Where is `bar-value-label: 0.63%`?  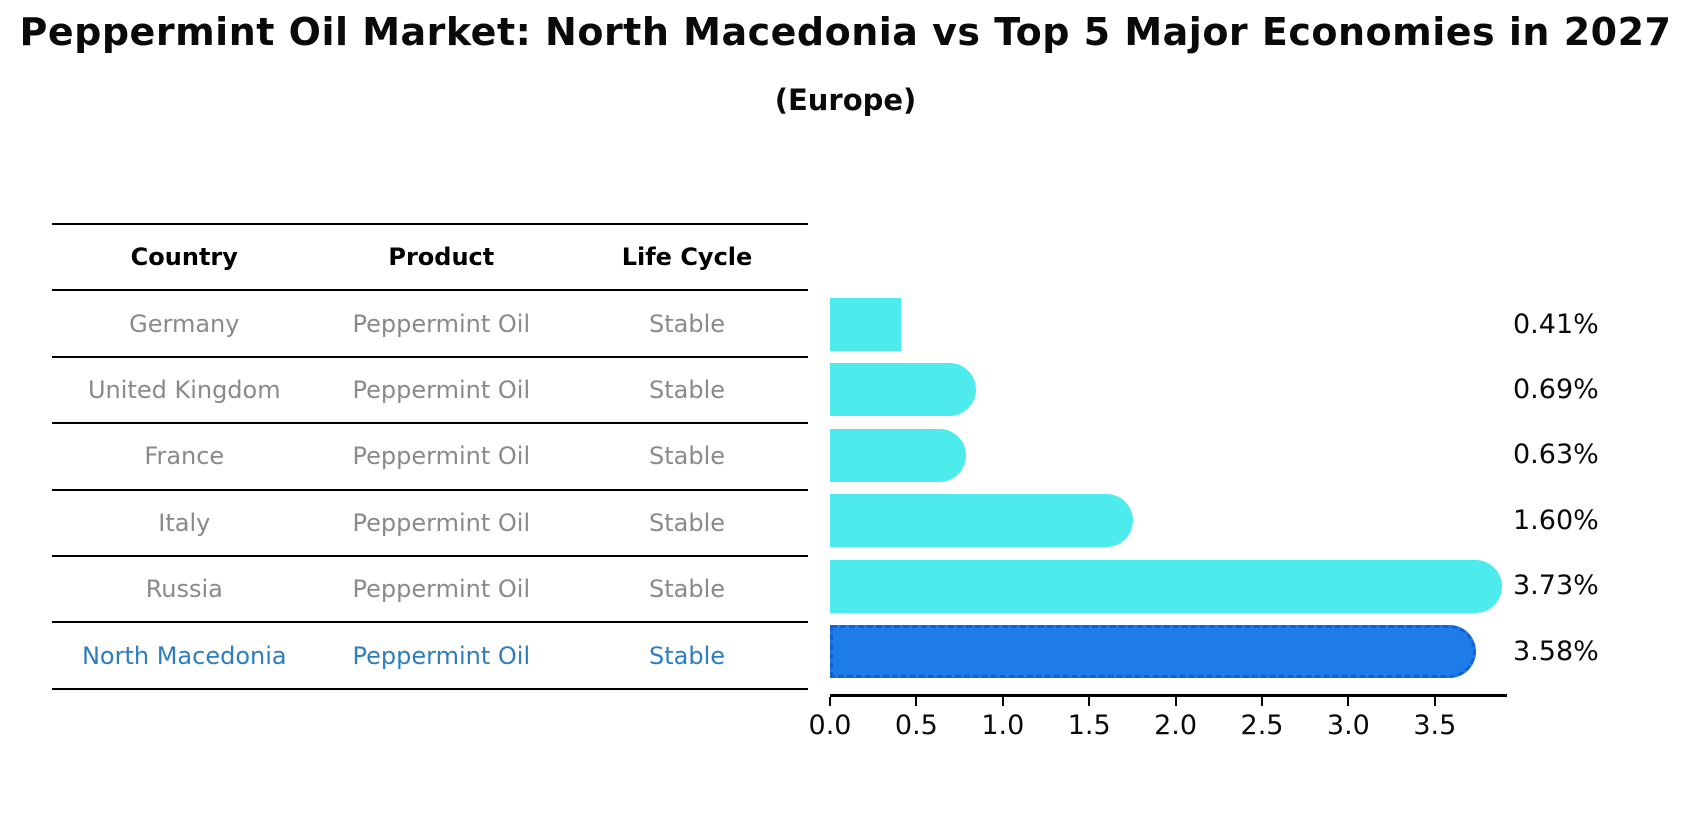 bar-value-label: 0.63% is located at coordinates (1556, 455).